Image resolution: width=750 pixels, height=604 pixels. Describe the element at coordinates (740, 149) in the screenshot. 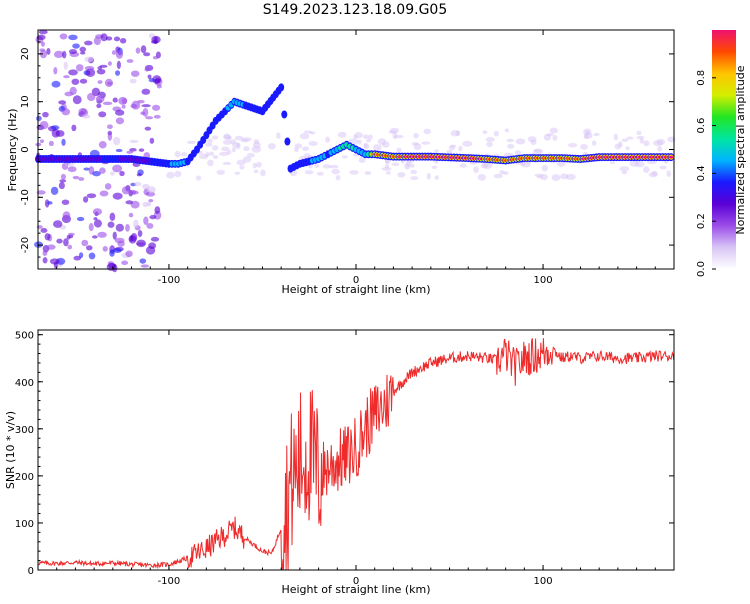

I see `colorbar-label: Normalized spectral amplitude` at that location.